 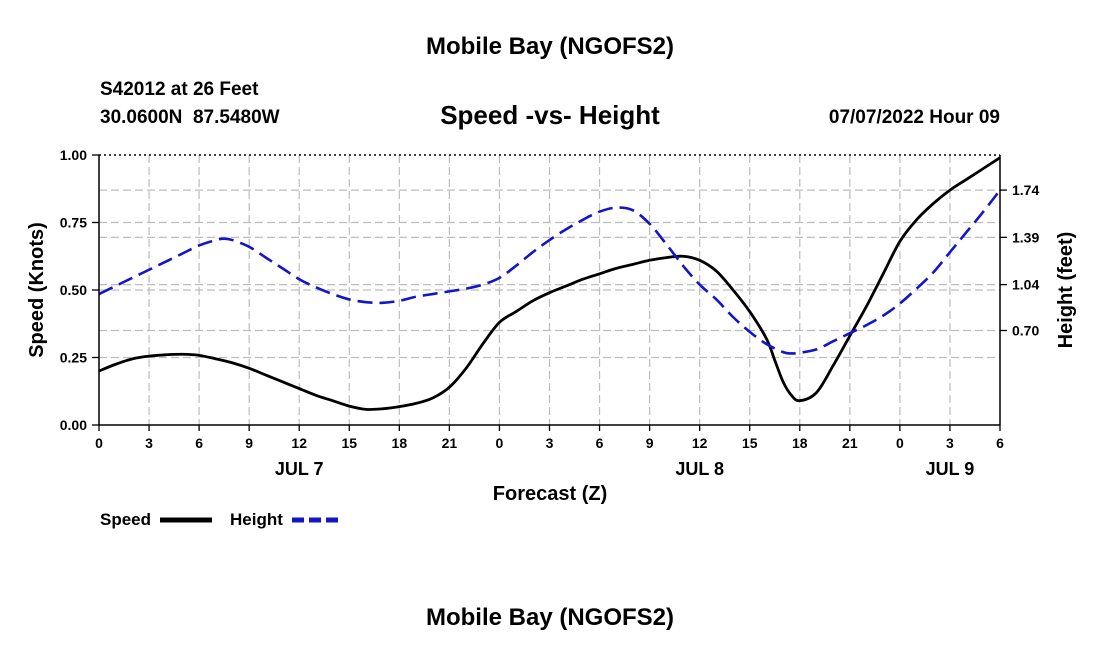 I want to click on legend: Speed Height, so click(x=221, y=519).